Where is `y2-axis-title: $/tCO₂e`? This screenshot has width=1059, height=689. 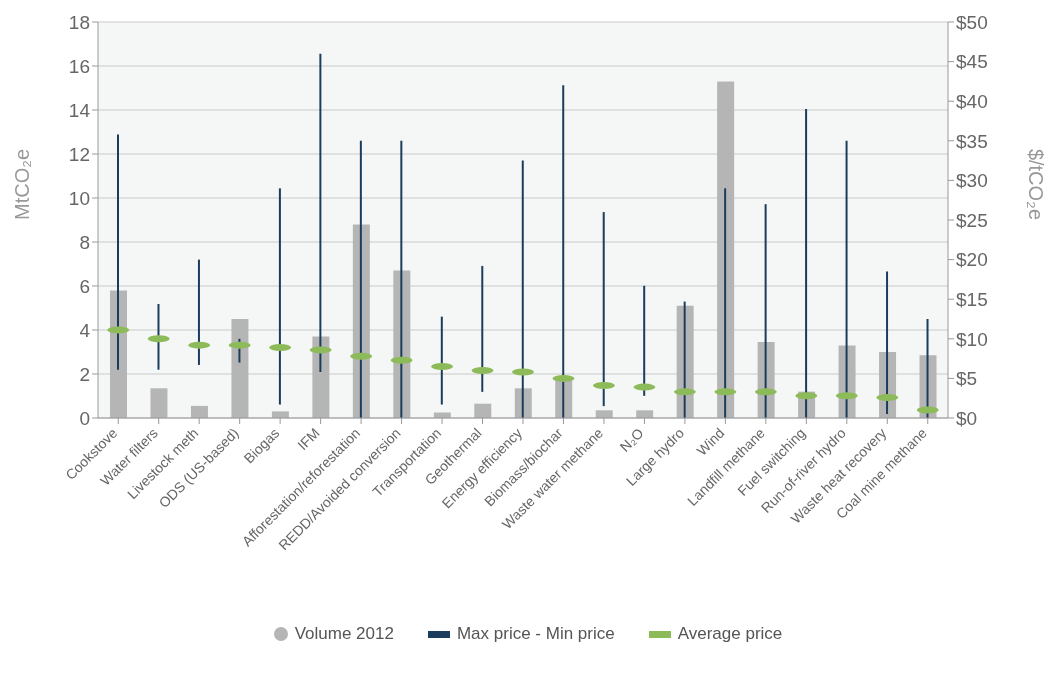
y2-axis-title: $/tCO₂e is located at coordinates (1035, 184).